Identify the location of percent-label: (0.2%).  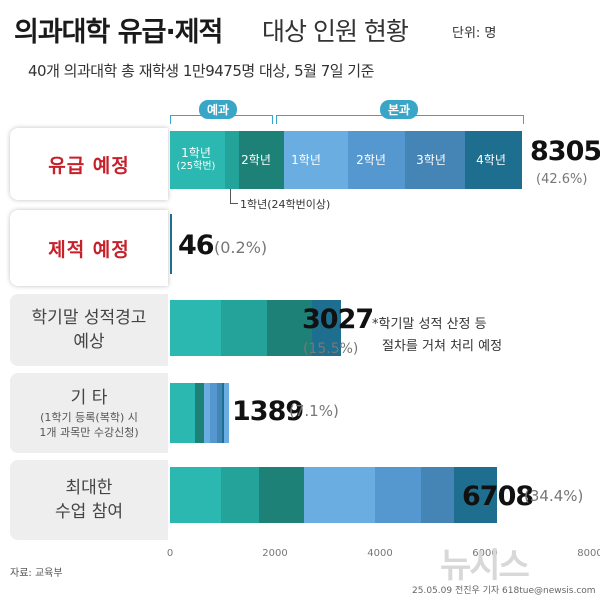
(241, 247).